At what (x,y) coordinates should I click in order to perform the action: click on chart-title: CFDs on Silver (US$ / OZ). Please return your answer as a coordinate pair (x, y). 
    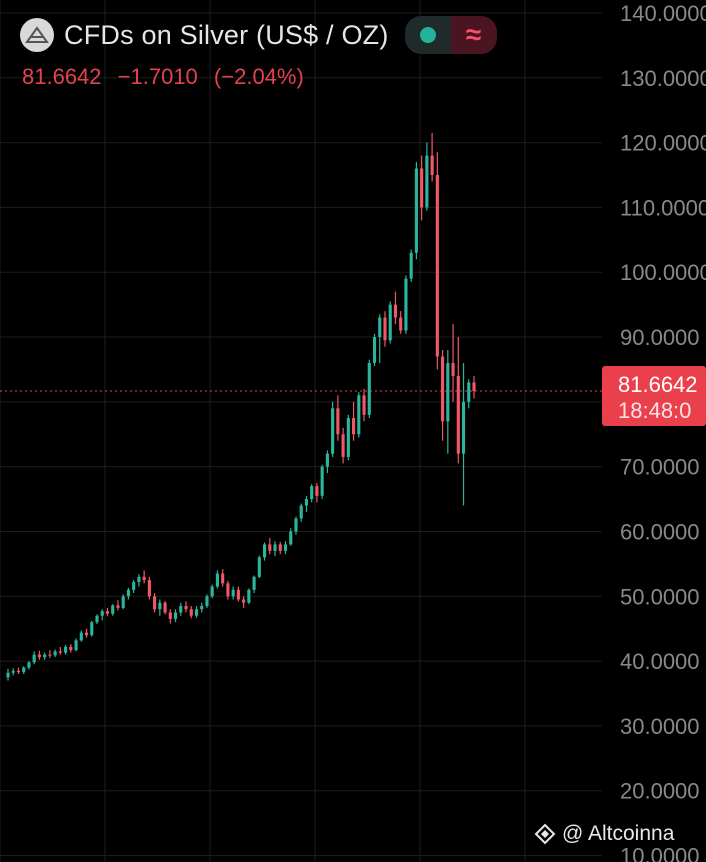
    Looking at the image, I should click on (226, 34).